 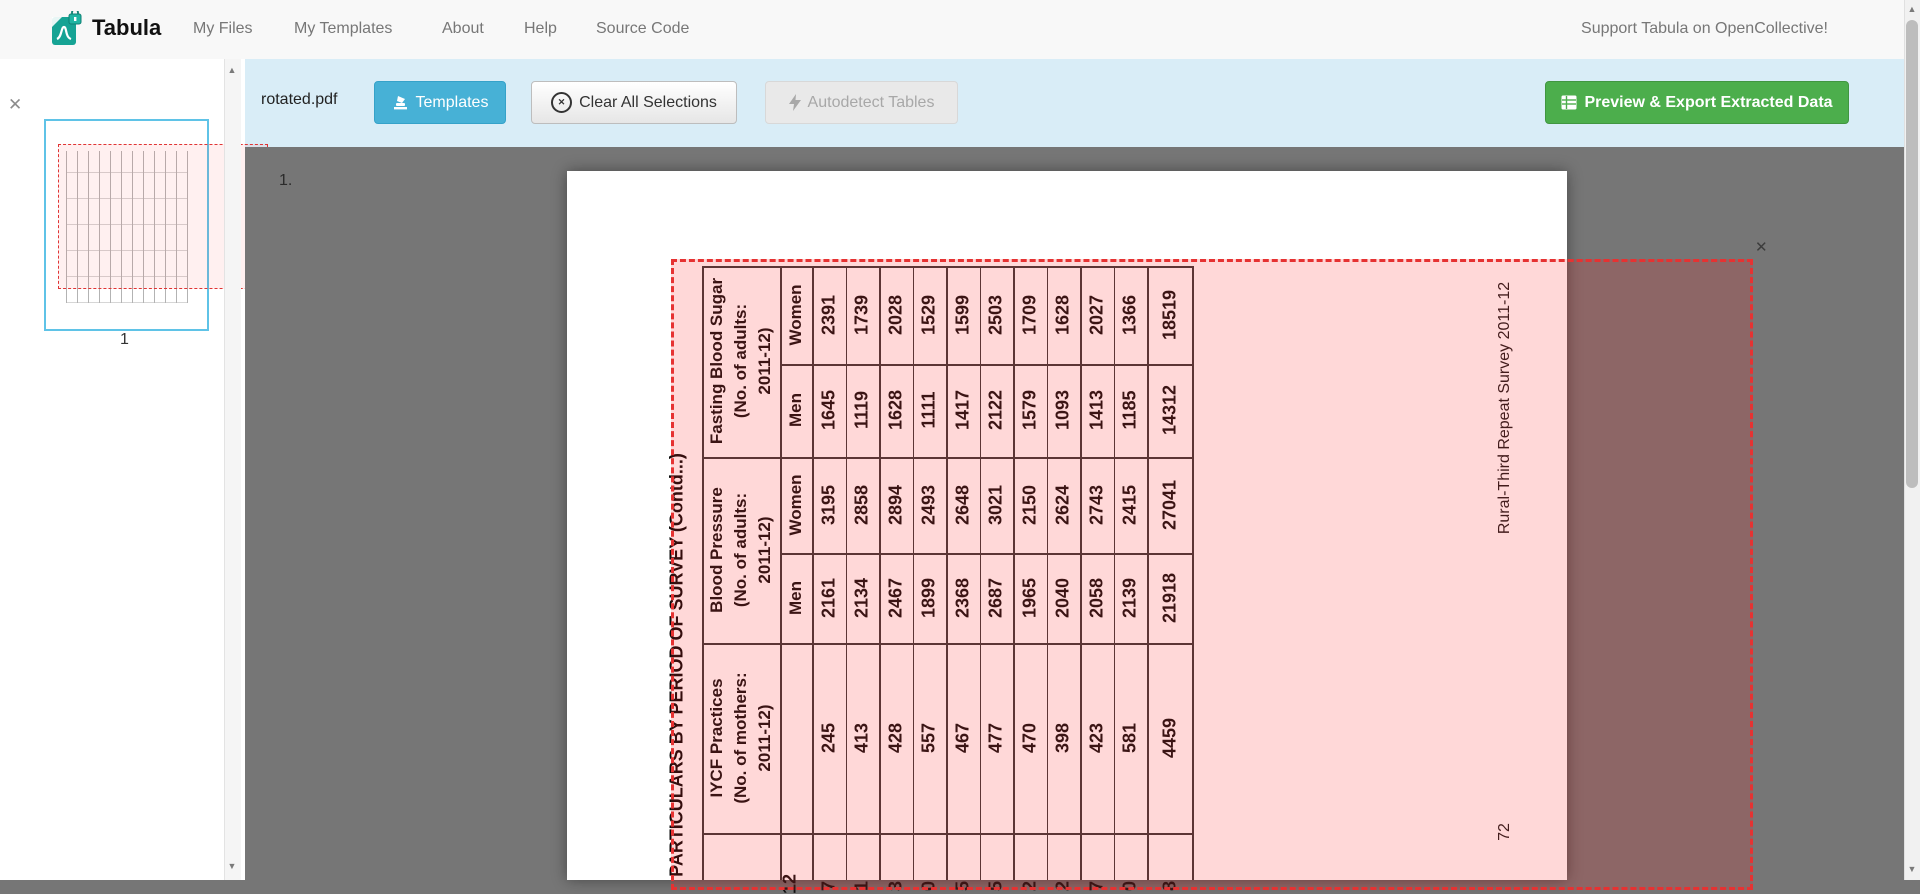 I want to click on table-icon, so click(x=1569, y=102).